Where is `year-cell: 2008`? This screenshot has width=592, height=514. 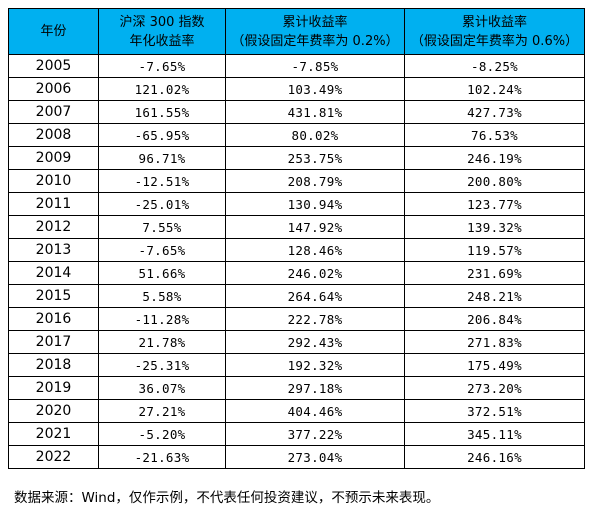
year-cell: 2008 is located at coordinates (53, 135).